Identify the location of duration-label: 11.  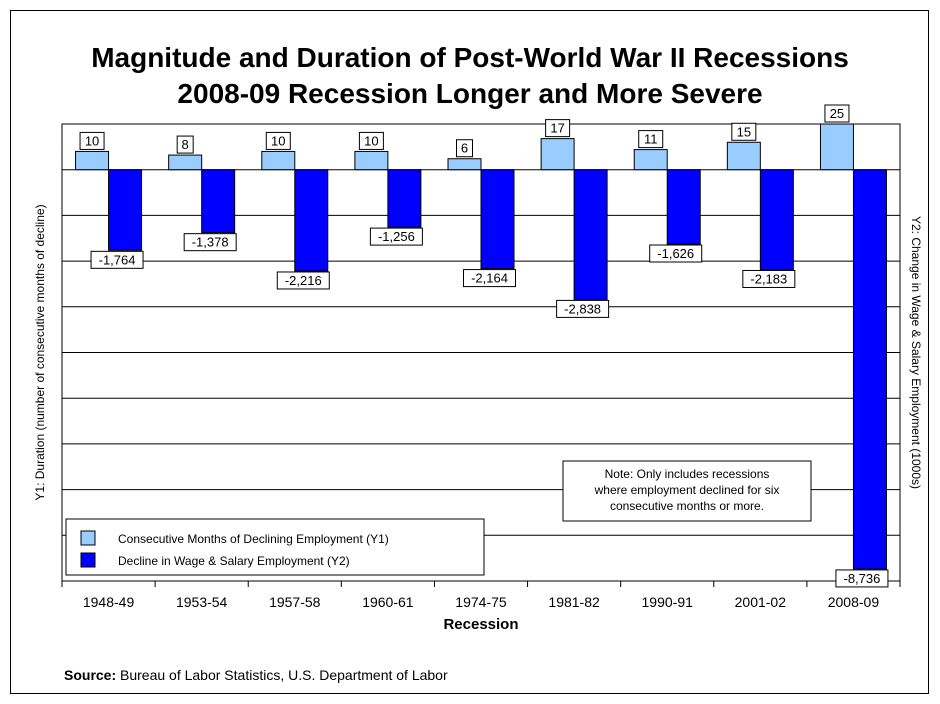
(651, 139).